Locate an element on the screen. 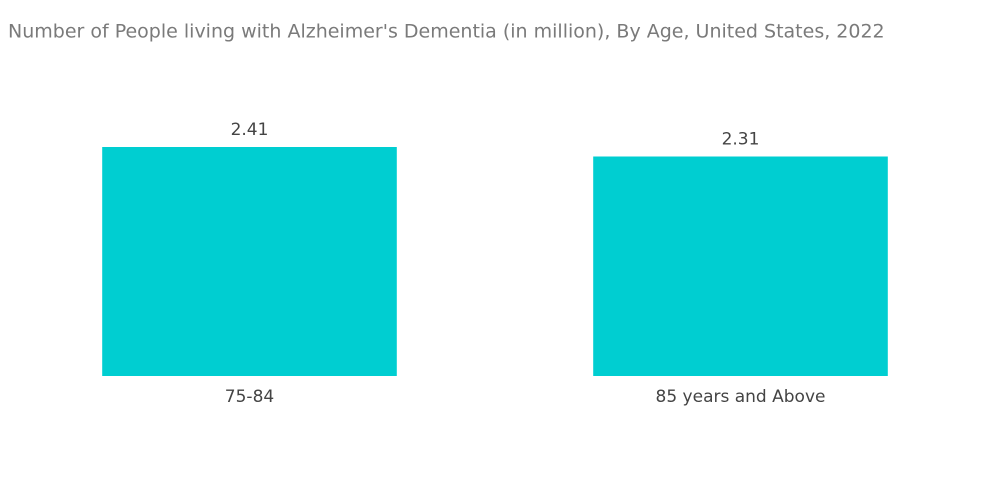 The height and width of the screenshot is (504, 1000). x-tick-label: 75-84 is located at coordinates (249, 397).